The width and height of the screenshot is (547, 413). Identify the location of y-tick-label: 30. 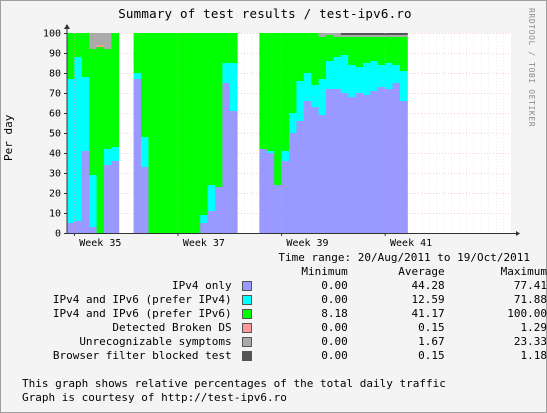
(55, 174).